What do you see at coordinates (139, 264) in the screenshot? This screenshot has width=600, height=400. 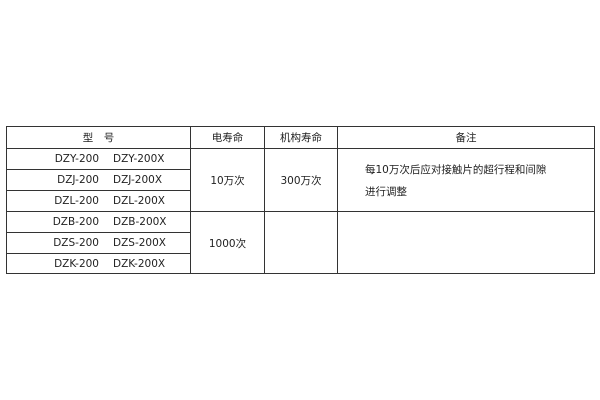 I see `model-code-x: DZK-200X` at bounding box center [139, 264].